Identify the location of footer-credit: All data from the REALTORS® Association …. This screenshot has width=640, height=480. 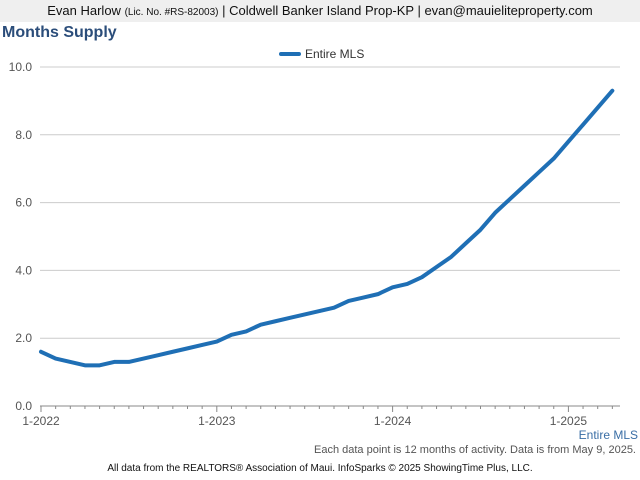
(320, 468).